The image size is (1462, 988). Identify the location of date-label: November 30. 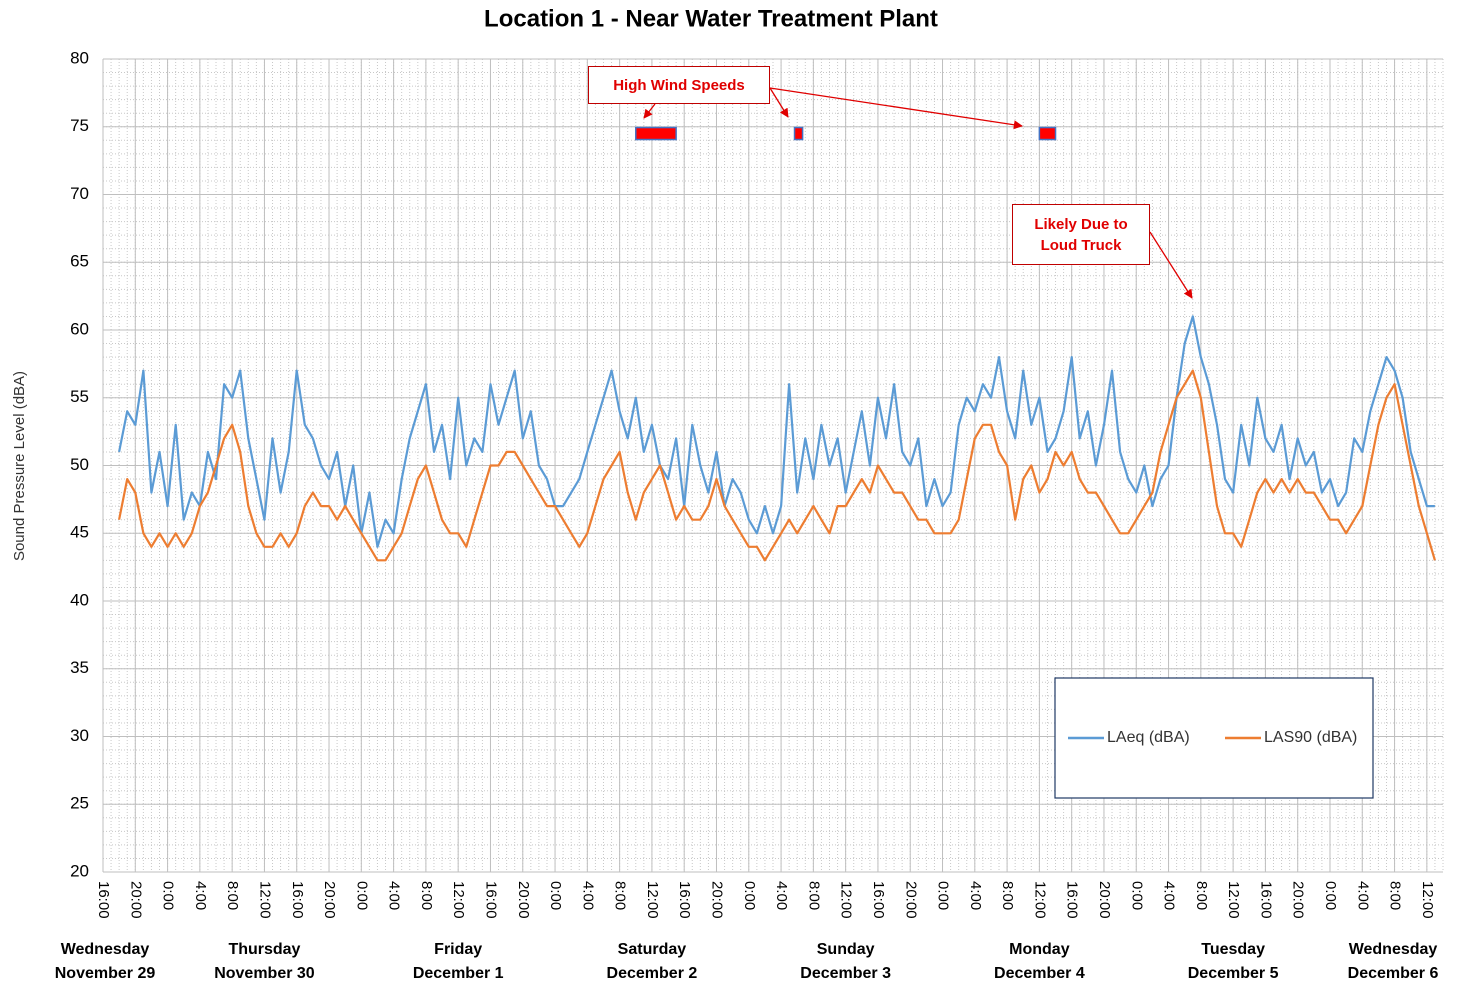
(264, 973).